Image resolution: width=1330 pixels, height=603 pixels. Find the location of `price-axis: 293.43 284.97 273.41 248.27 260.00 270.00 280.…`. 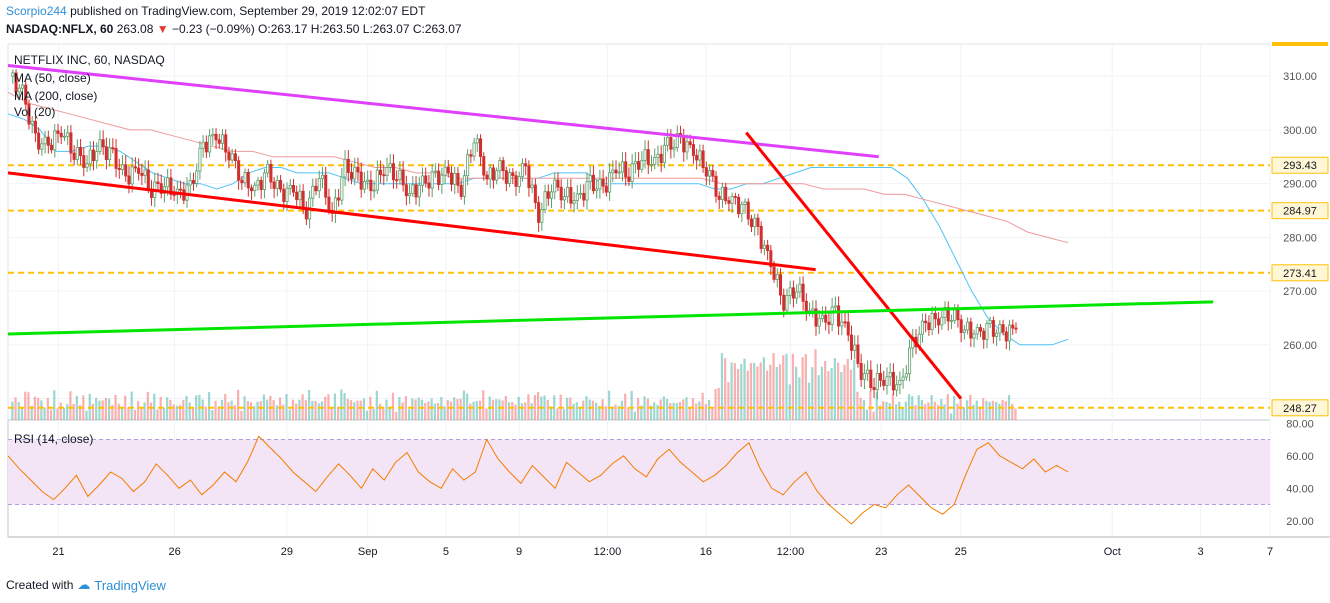

price-axis: 293.43 284.97 273.41 248.27 260.00 270.00 280.… is located at coordinates (1300, 285).